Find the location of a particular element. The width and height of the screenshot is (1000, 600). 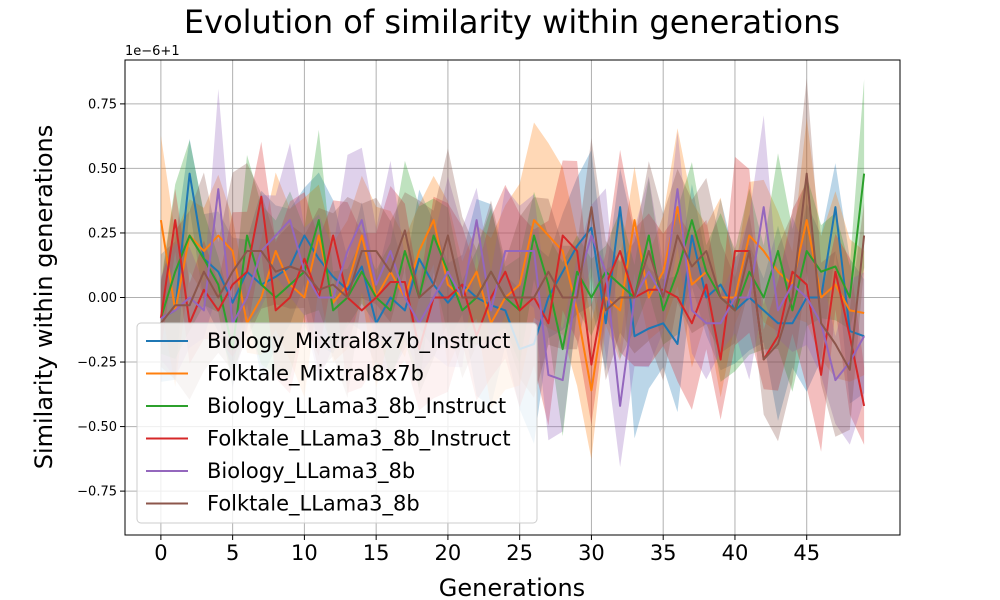

legend-label: Folktale_LLama3_8b_Instruct is located at coordinates (359, 439).